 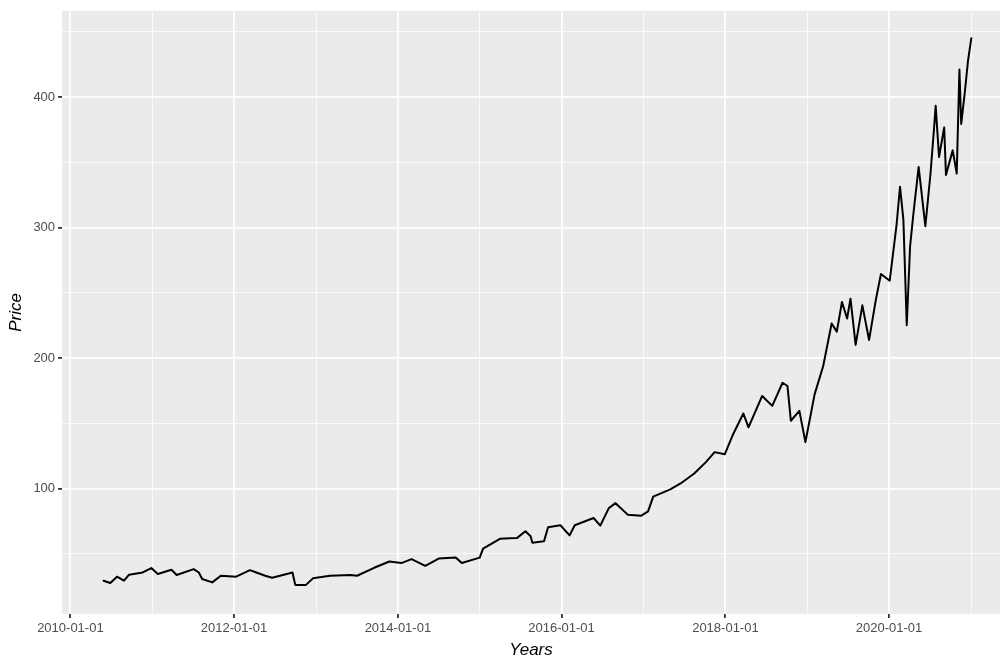 I want to click on x-tick-label: 2018-01-01, so click(x=725, y=628).